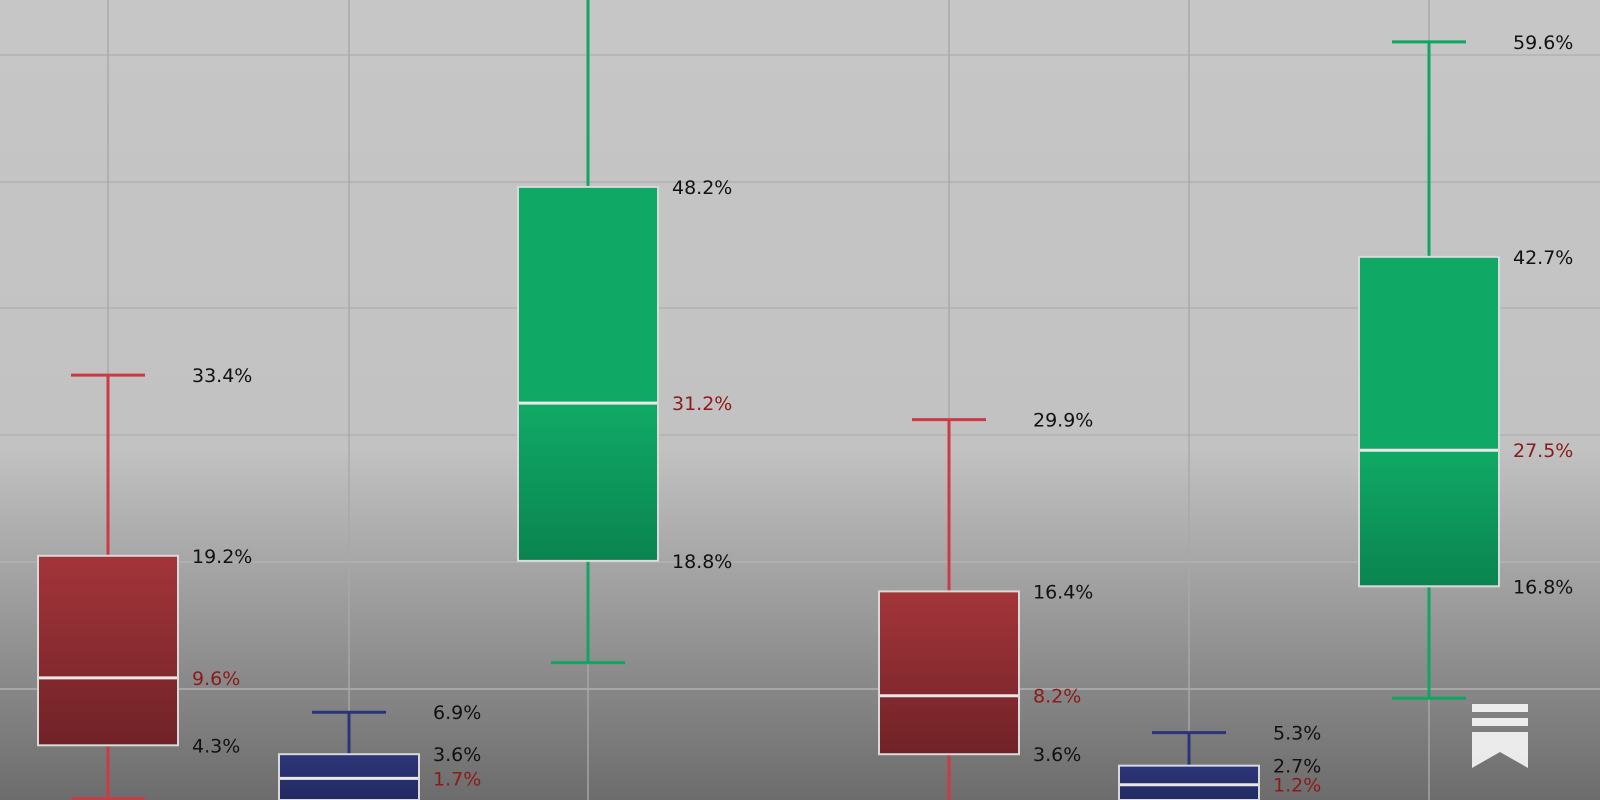 This screenshot has width=1600, height=800. What do you see at coordinates (1543, 258) in the screenshot?
I see `label-q3: 42.7%` at bounding box center [1543, 258].